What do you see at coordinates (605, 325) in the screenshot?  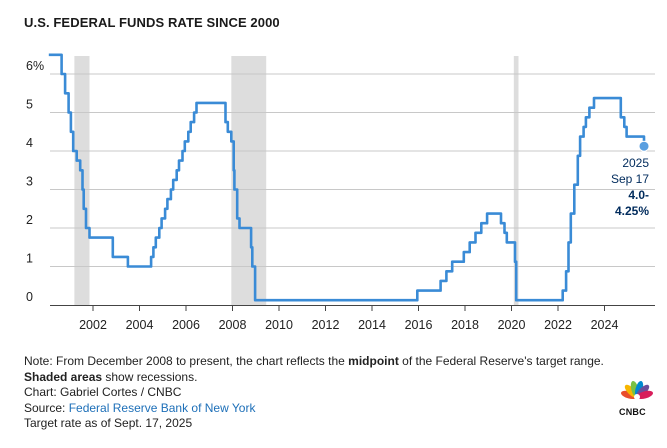 I see `x-tick-label-2024: 2024` at bounding box center [605, 325].